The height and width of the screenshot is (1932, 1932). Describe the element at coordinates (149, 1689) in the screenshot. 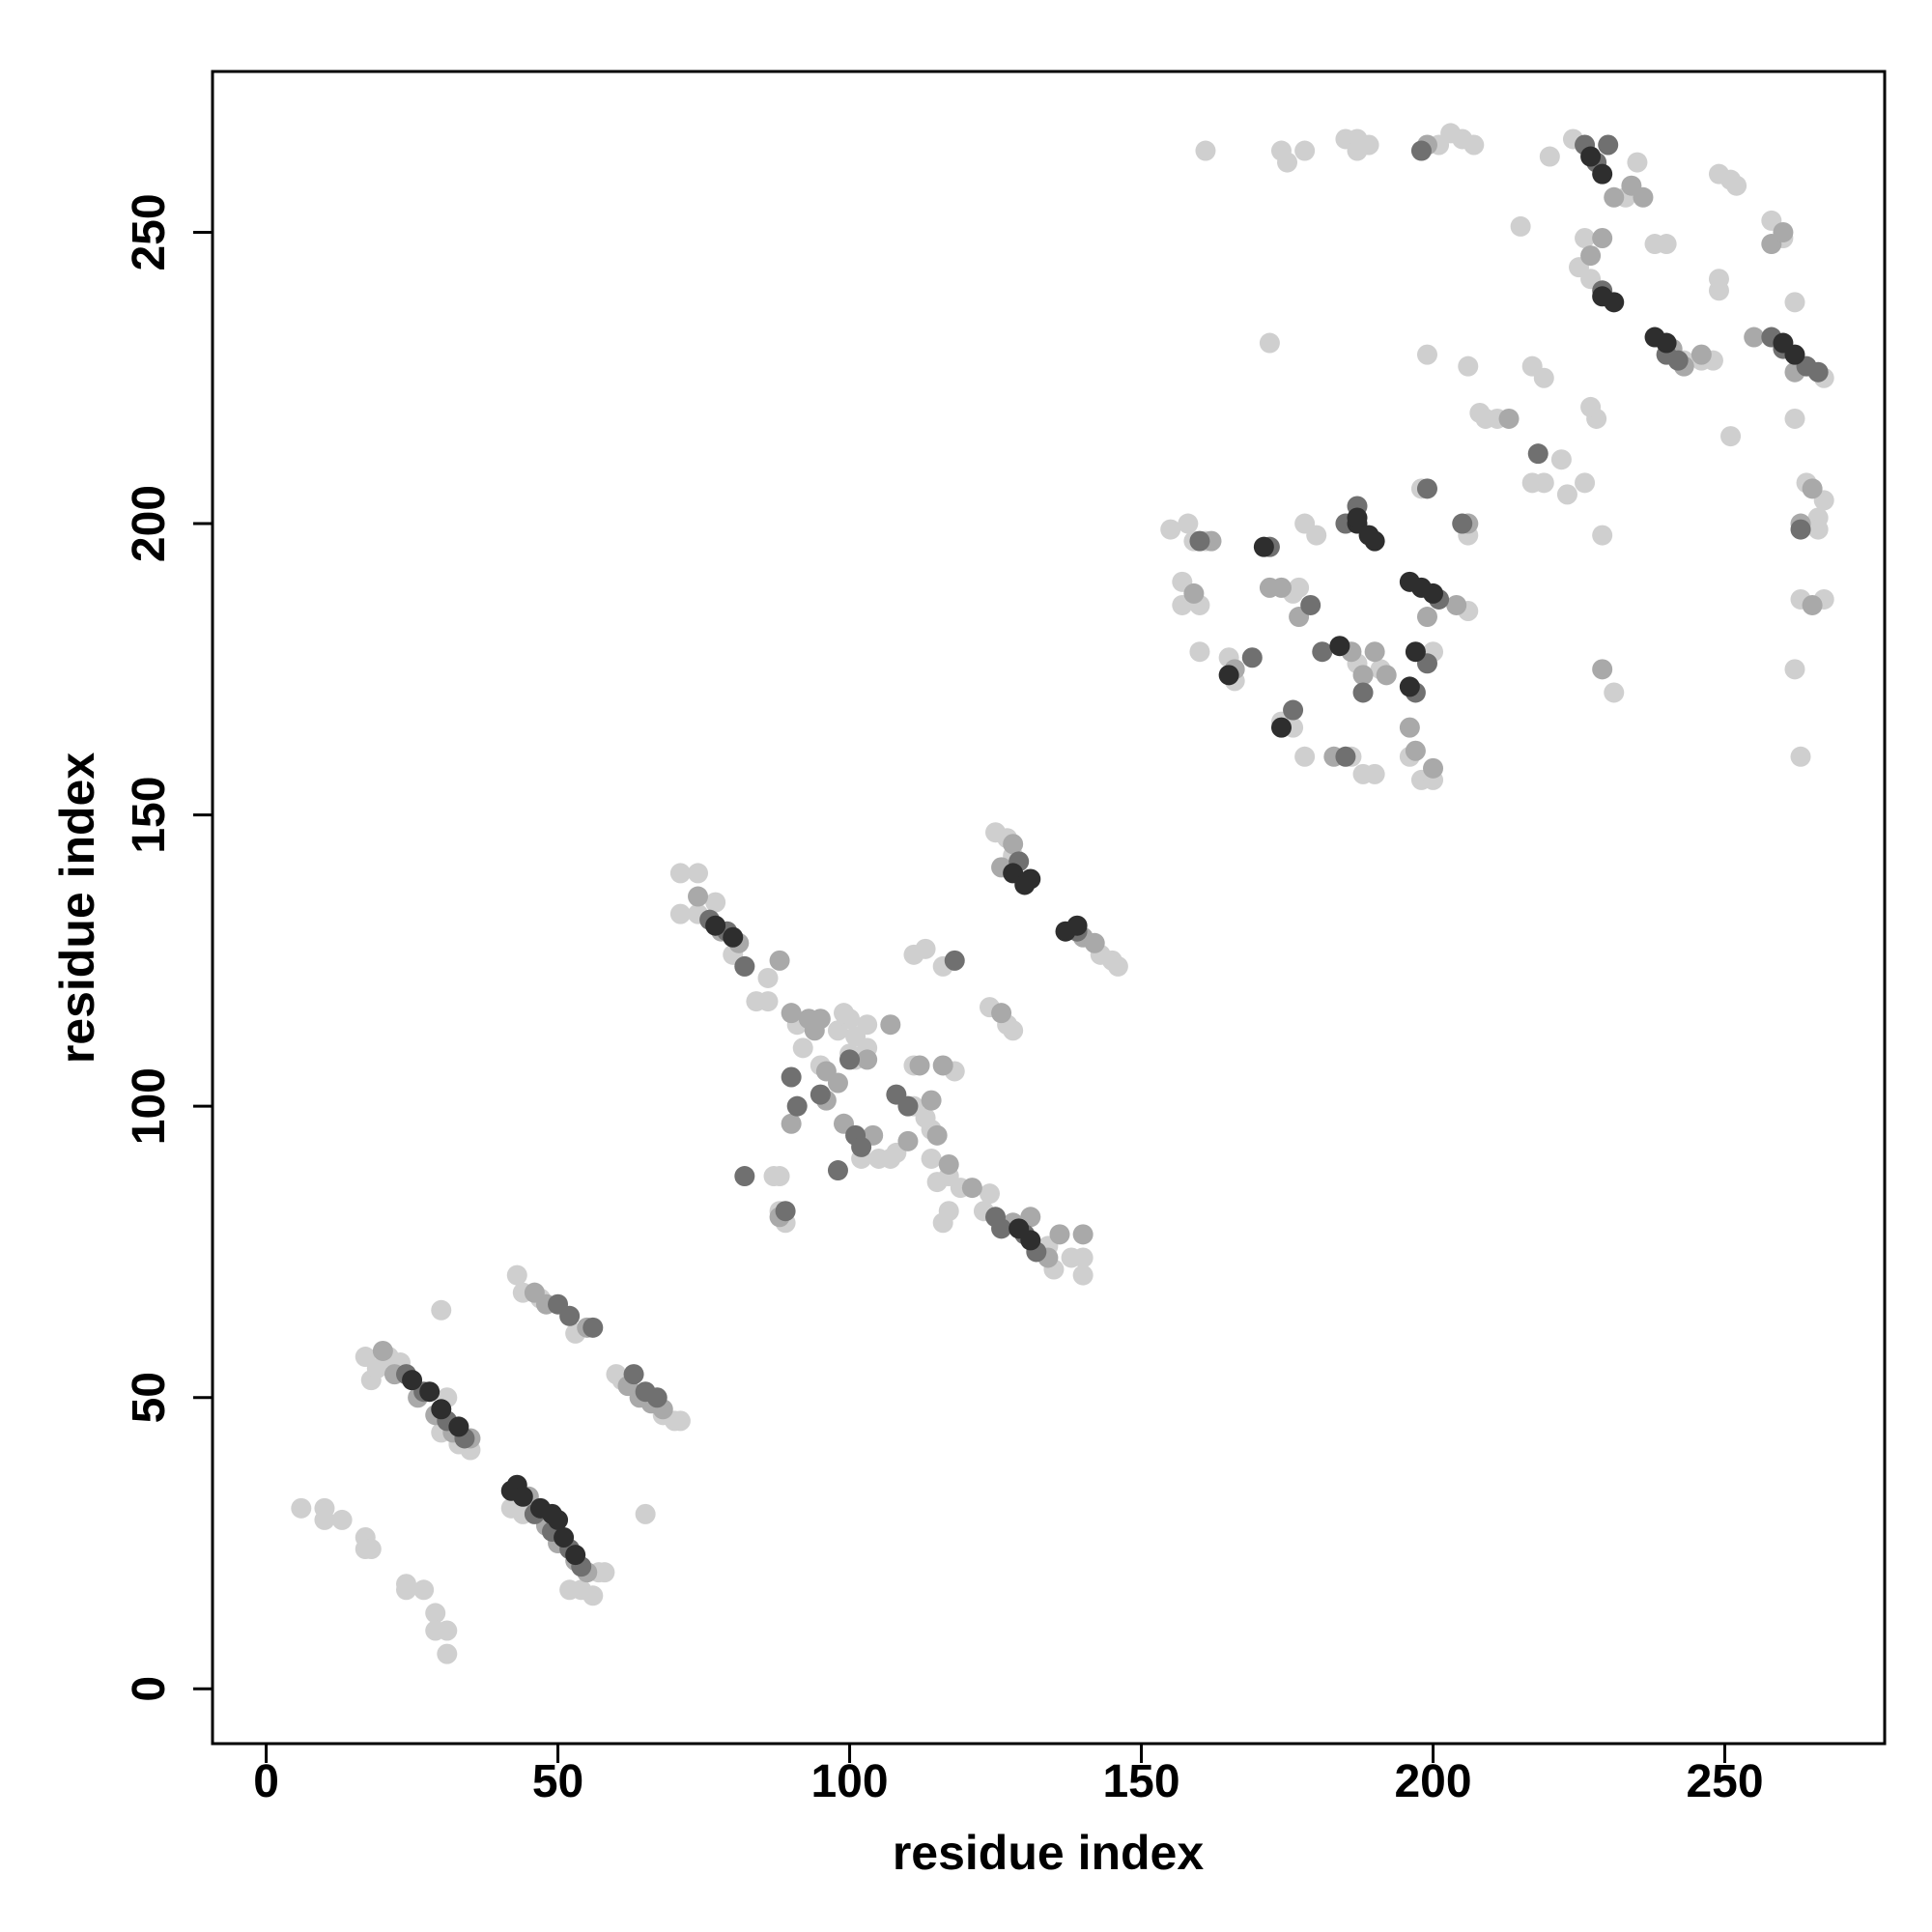

I see `y-tick-label: 0` at that location.